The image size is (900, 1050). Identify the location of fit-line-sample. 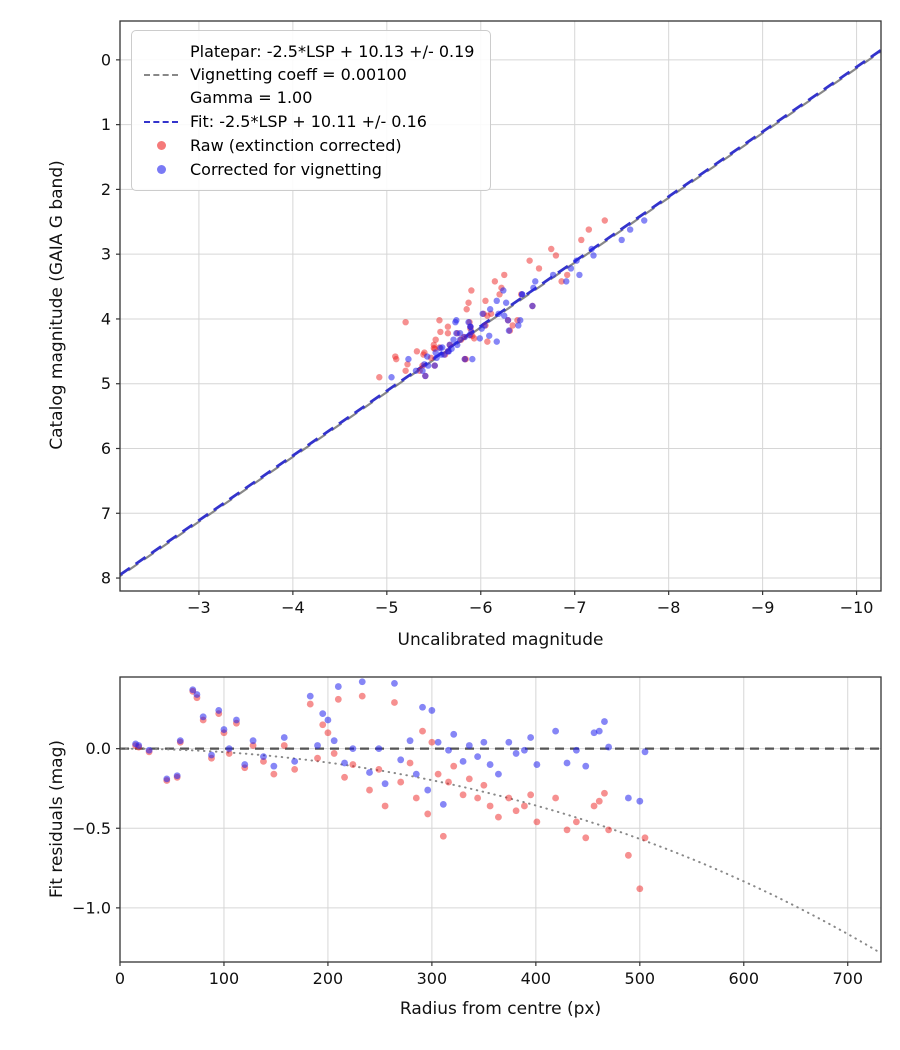
(161, 121).